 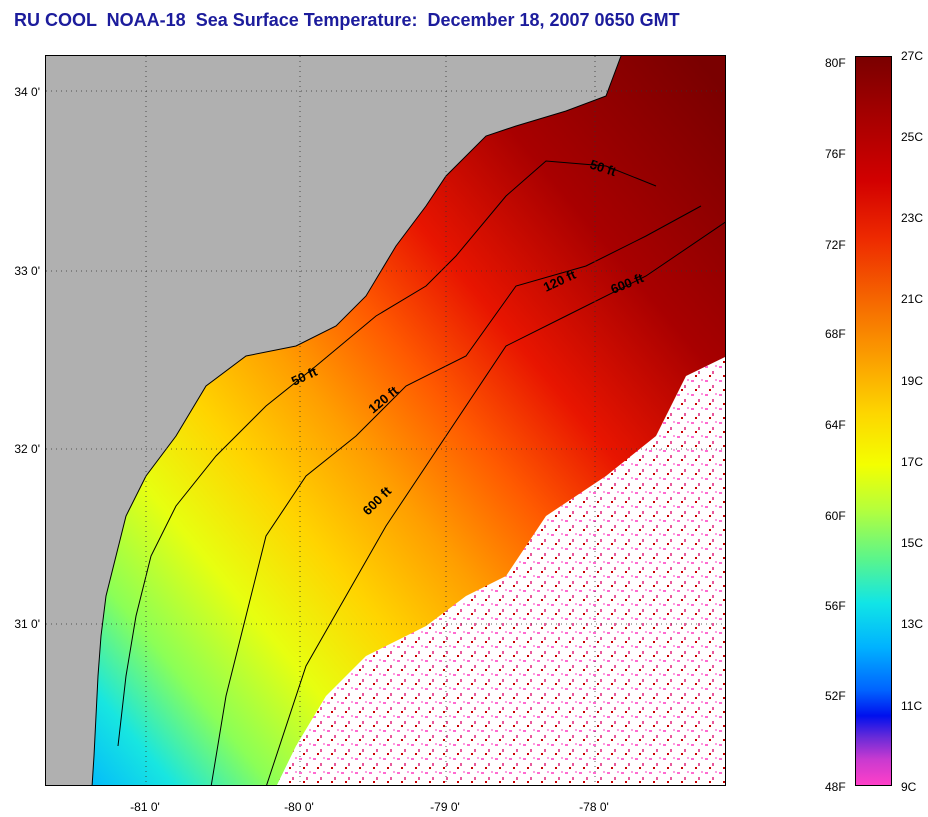 What do you see at coordinates (835, 787) in the screenshot?
I see `colorbar-f-label: 48F` at bounding box center [835, 787].